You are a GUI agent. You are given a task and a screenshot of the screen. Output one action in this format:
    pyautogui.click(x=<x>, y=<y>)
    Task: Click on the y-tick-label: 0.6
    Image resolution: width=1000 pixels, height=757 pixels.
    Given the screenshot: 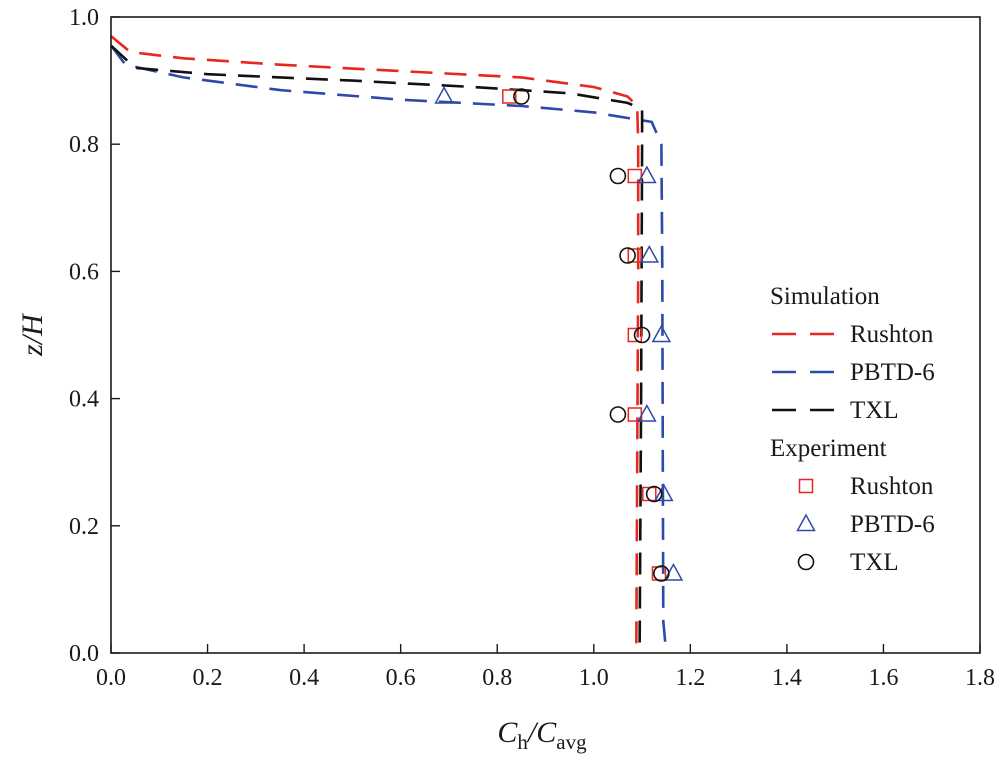 What is the action you would take?
    pyautogui.click(x=84, y=272)
    